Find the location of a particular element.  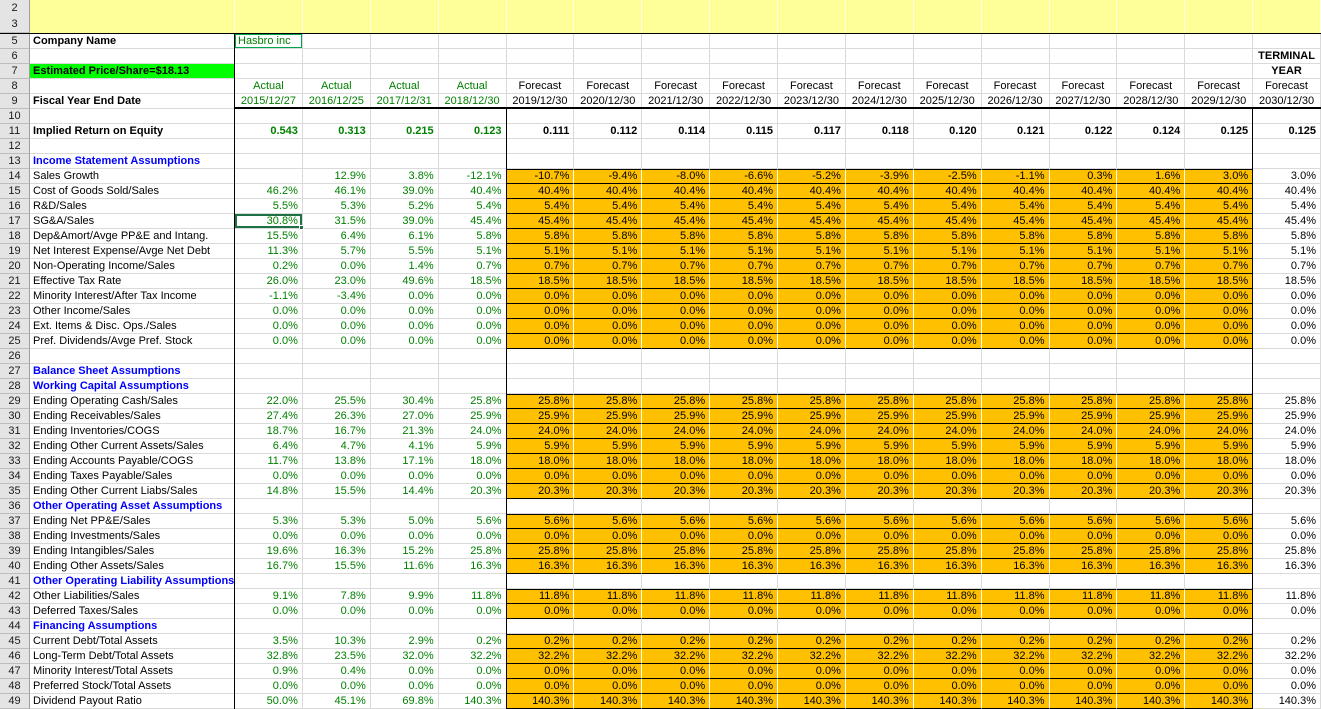

cell-forecast: 20.3% is located at coordinates (744, 491).